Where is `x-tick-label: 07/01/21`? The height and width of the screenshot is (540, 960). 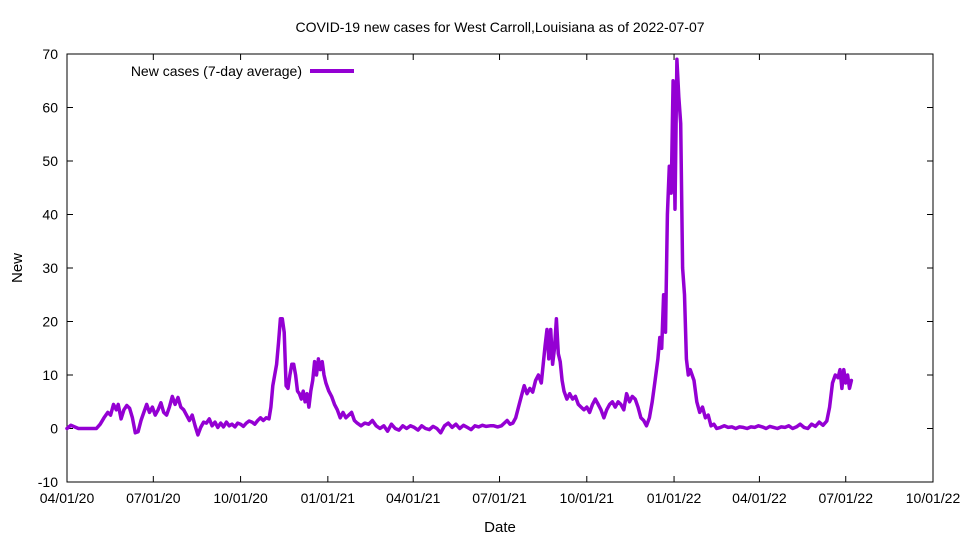
x-tick-label: 07/01/21 is located at coordinates (499, 498).